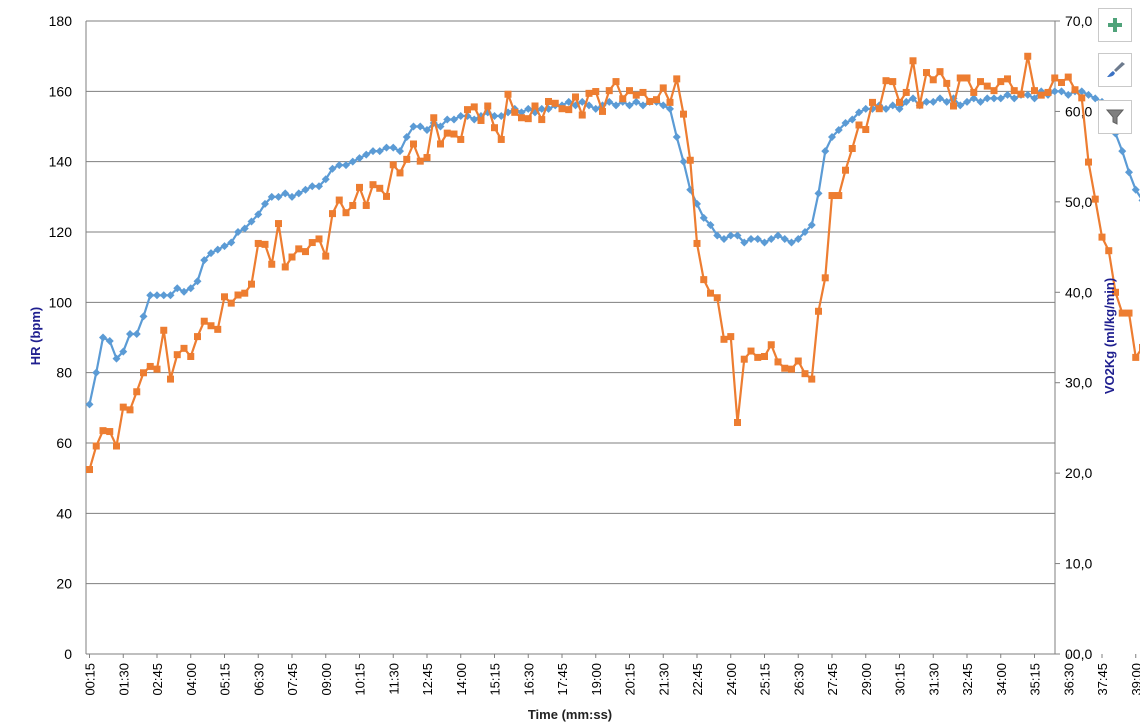 The image size is (1140, 727). What do you see at coordinates (933, 679) in the screenshot?
I see `x-tick-label: 31:30` at bounding box center [933, 679].